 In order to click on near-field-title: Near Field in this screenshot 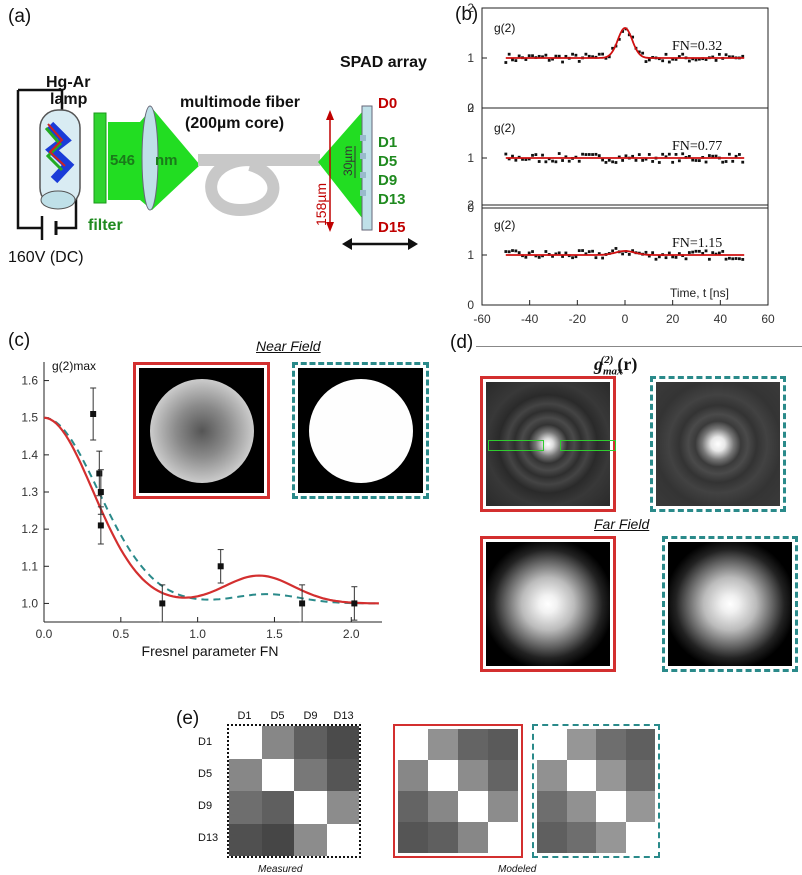, I will do `click(288, 346)`.